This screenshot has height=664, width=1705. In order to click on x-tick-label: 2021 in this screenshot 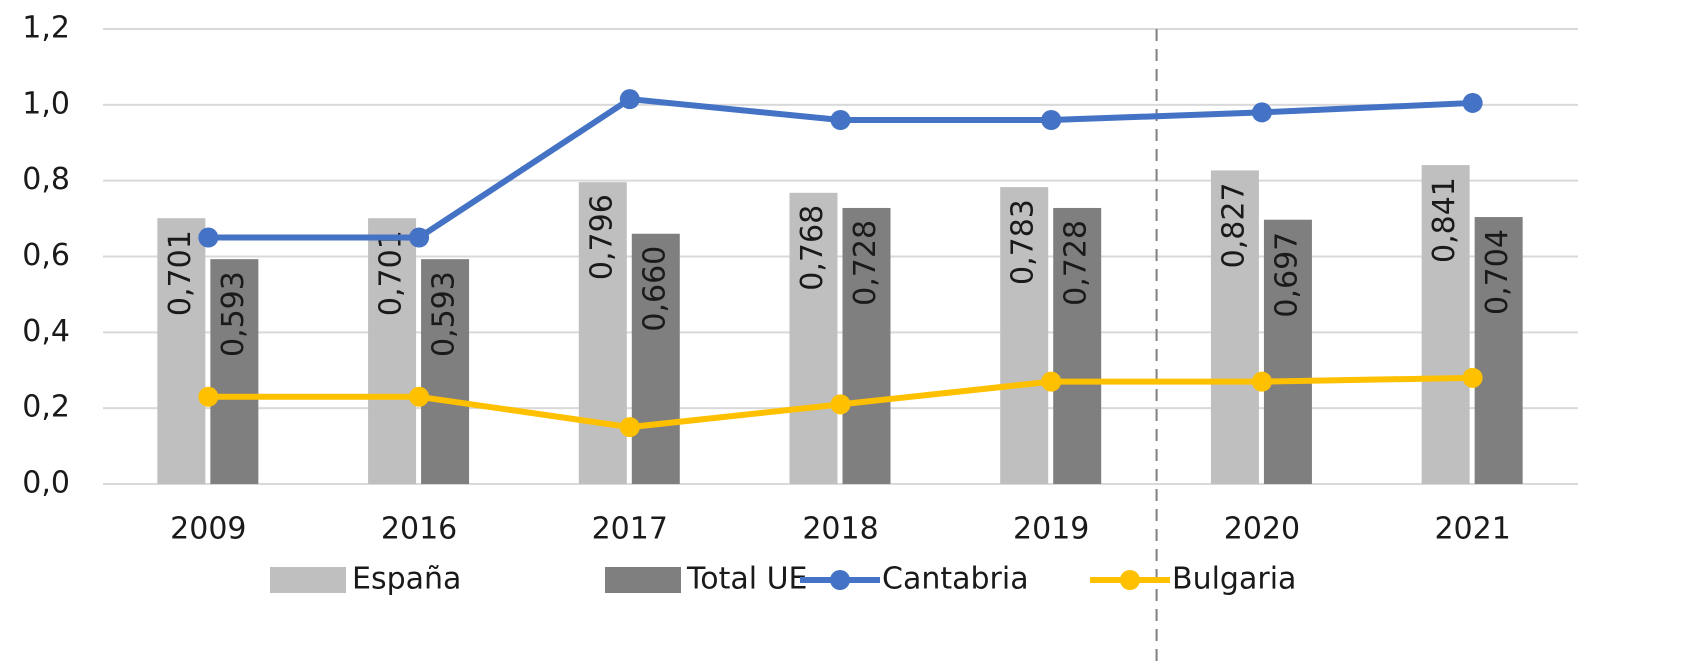, I will do `click(1472, 529)`.